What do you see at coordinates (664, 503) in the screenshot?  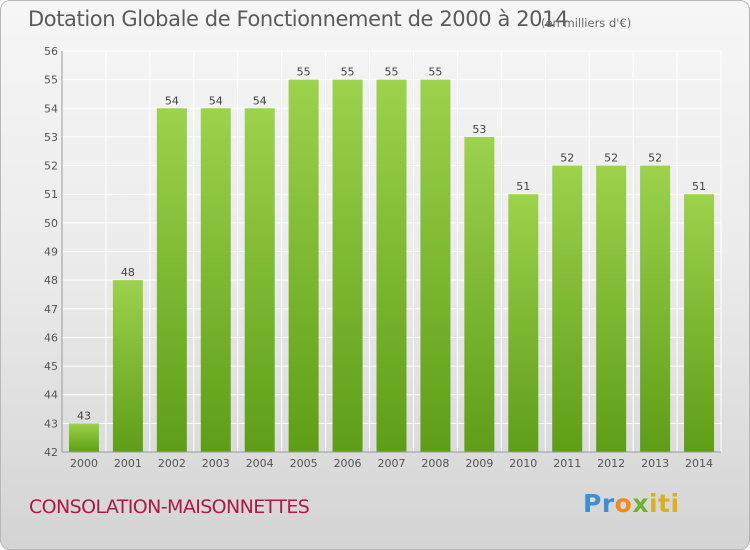 I see `logo-part: iti` at bounding box center [664, 503].